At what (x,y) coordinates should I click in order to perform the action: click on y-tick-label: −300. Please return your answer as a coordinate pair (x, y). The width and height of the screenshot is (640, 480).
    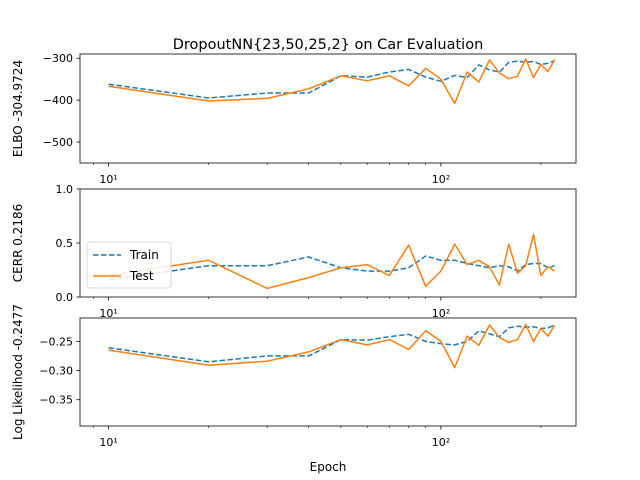
    Looking at the image, I should click on (58, 58).